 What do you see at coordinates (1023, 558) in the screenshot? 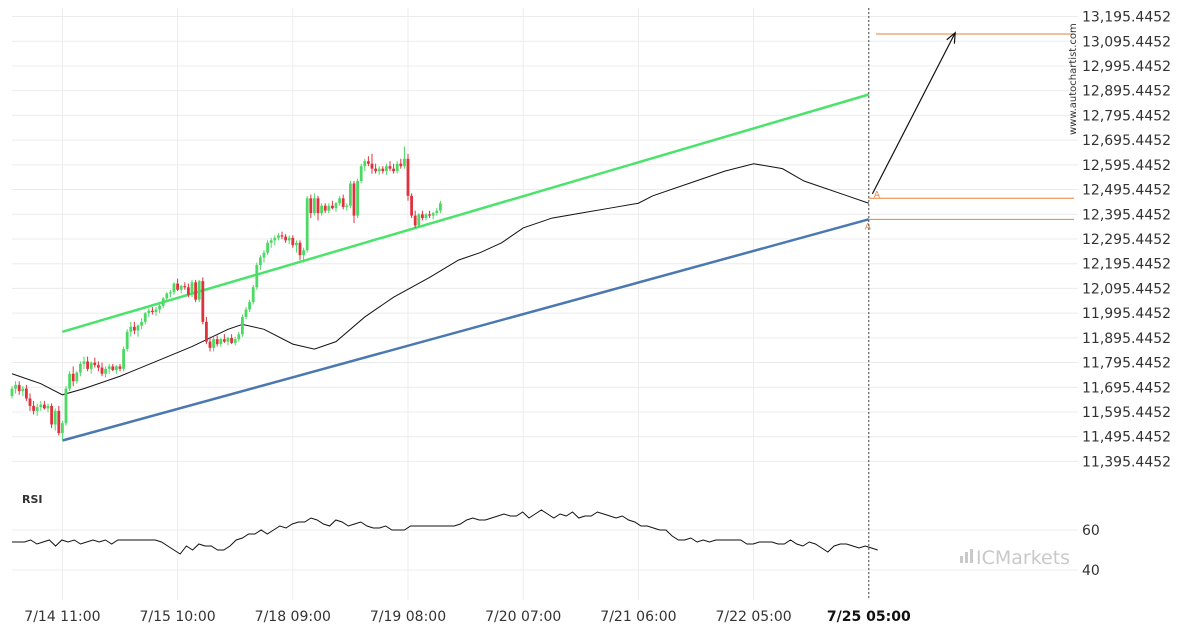
I see `brand-name: ICMarkets` at bounding box center [1023, 558].